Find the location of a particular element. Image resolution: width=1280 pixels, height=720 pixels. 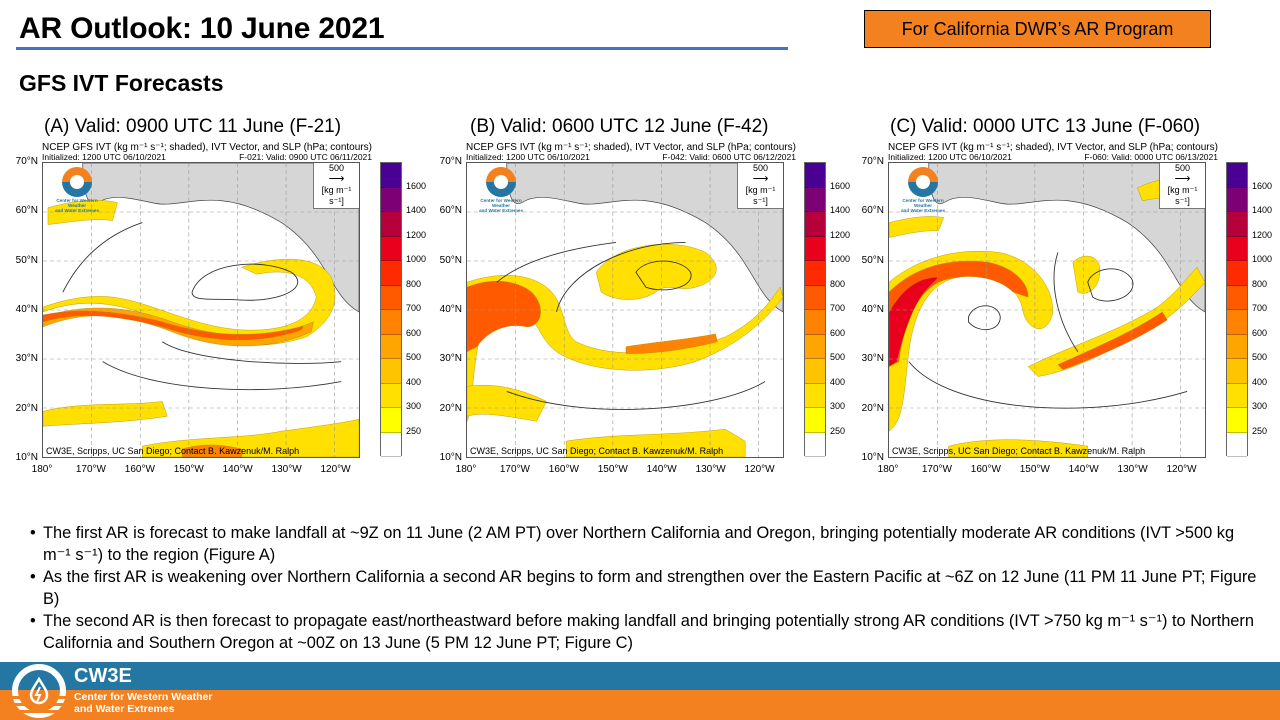

page-title: AR Outlook: 10 June 2021 is located at coordinates (202, 28).